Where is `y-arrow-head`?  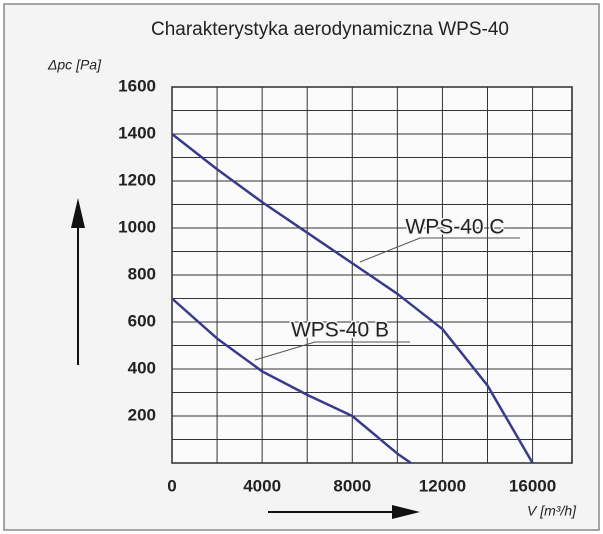 y-arrow-head is located at coordinates (78, 213).